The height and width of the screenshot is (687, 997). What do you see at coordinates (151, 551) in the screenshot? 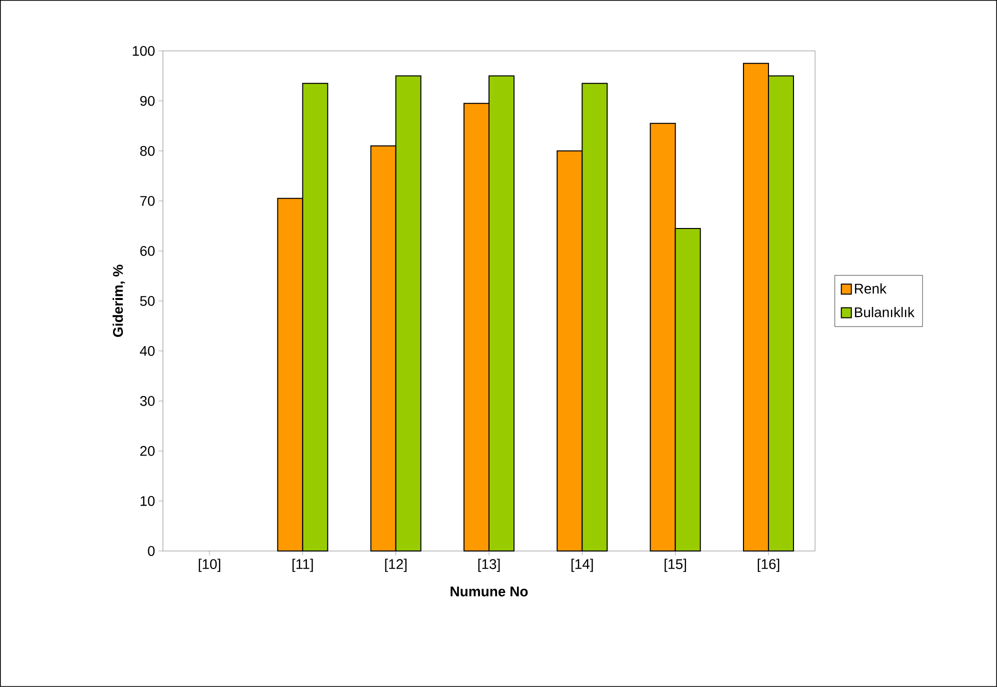
I see `y-tick-label: 0` at bounding box center [151, 551].